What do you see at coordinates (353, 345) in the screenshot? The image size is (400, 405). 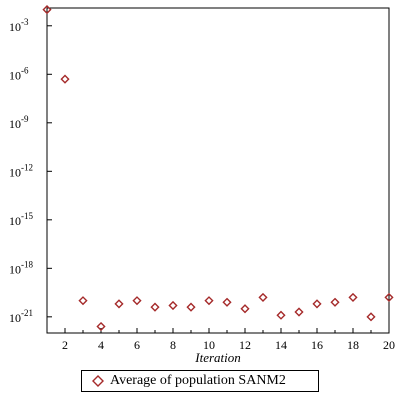 I see `x-tick-label: 18` at bounding box center [353, 345].